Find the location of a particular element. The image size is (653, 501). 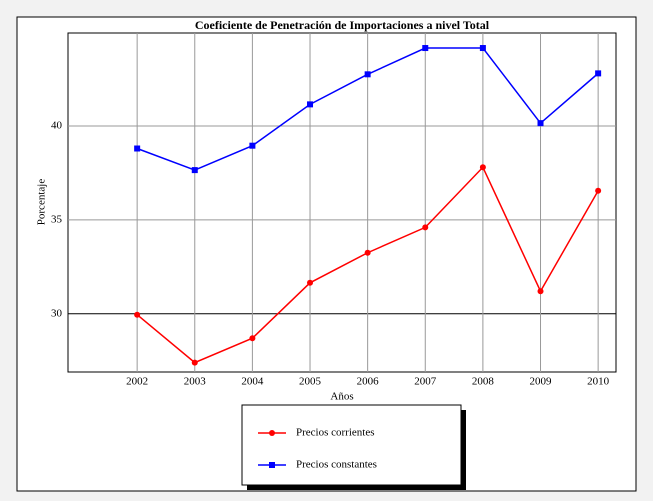

x-tick-label: 2008 is located at coordinates (483, 382).